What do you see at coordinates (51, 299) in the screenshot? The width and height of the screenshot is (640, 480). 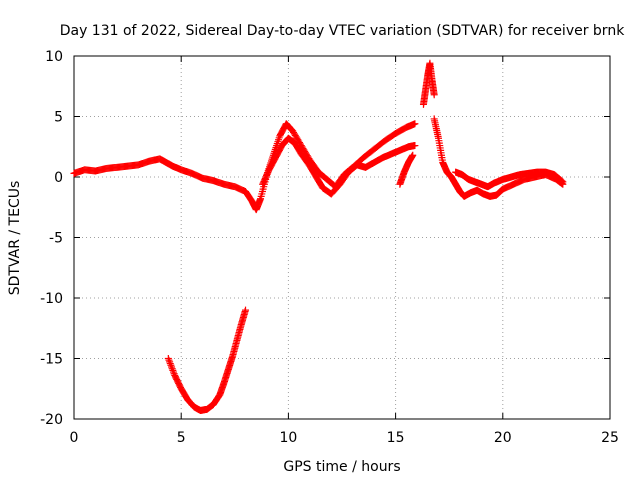 I see `y-tick-label: -10` at bounding box center [51, 299].